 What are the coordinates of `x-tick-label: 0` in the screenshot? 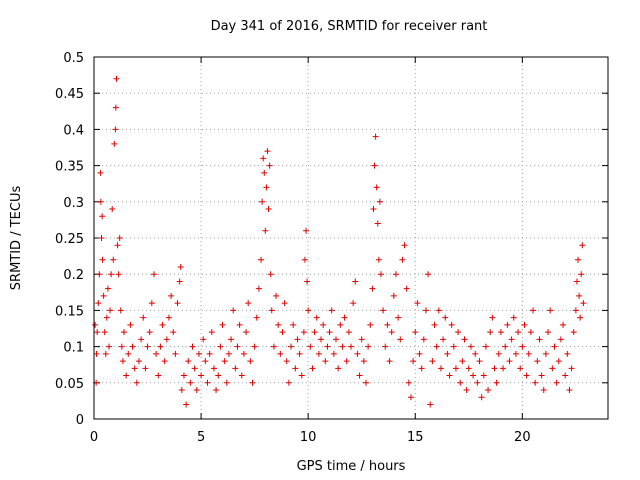 It's located at (94, 437).